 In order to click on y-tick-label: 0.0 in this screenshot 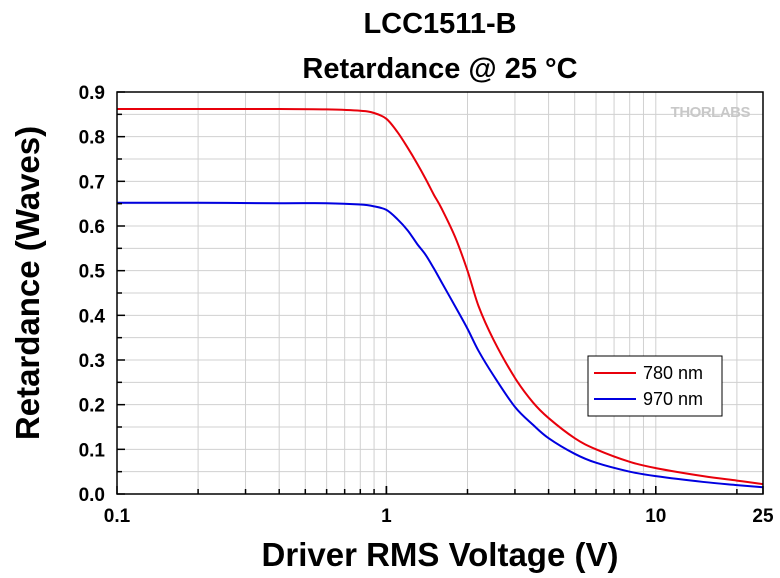, I will do `click(92, 495)`.